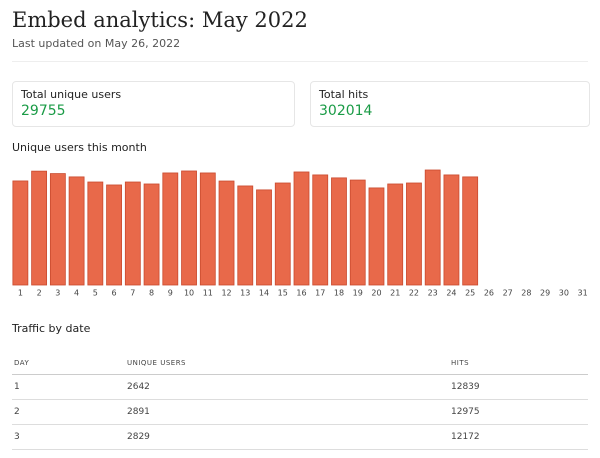 The image size is (600, 458). Describe the element at coordinates (95, 293) in the screenshot. I see `x-tick-label: 5` at that location.